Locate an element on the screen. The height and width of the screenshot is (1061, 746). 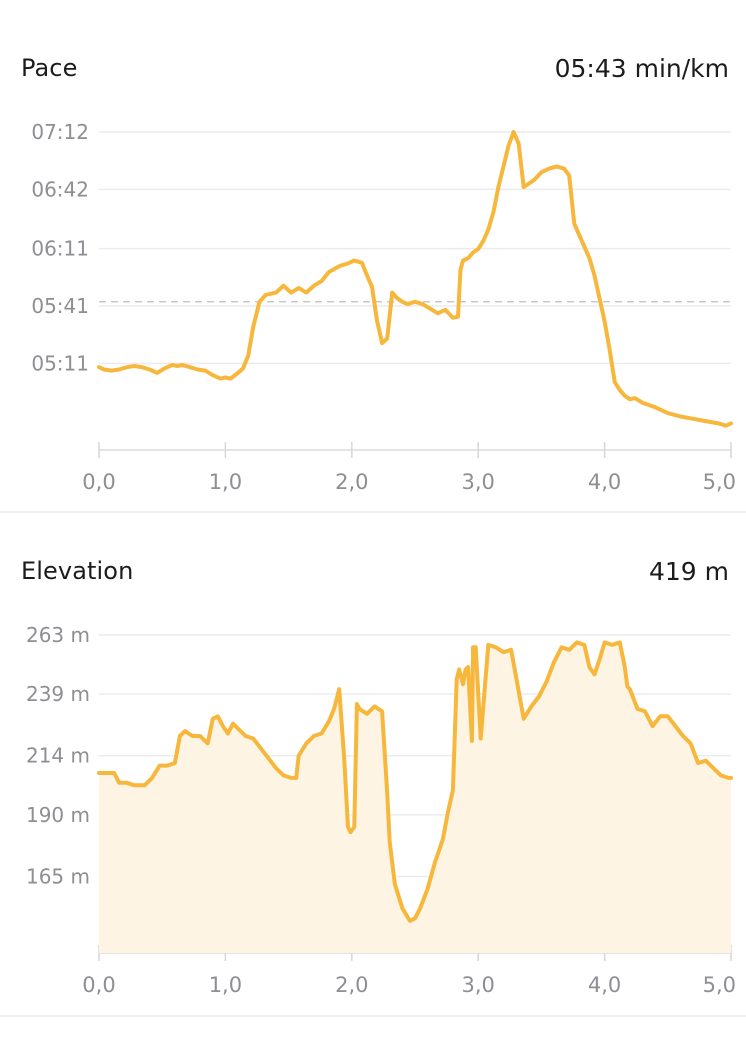
elevation-x-tick-label: 5,0 is located at coordinates (719, 985).